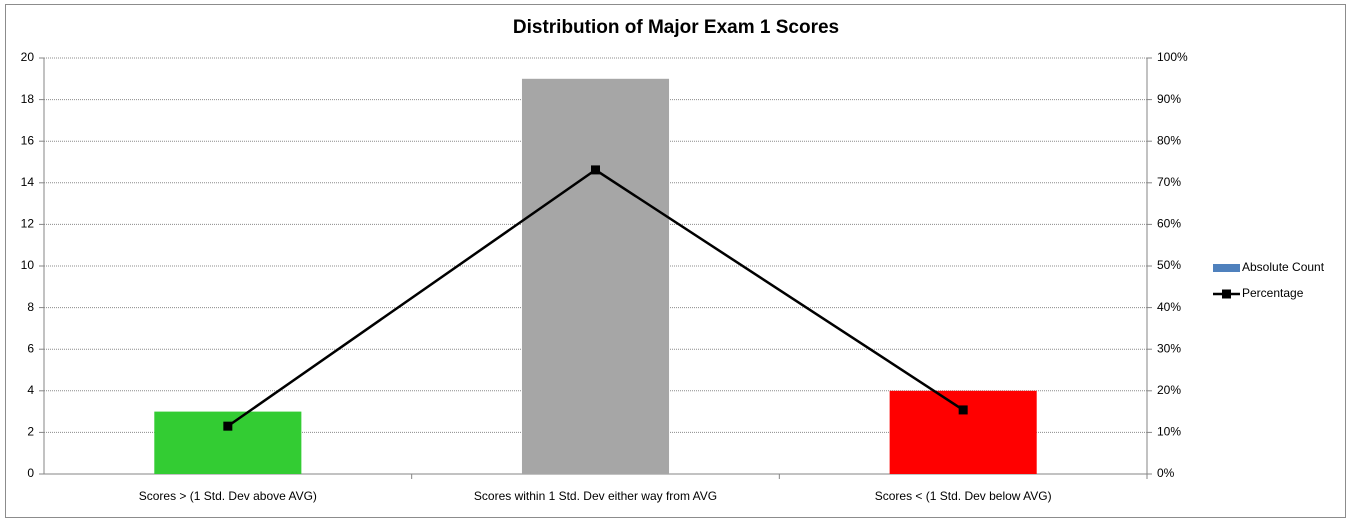 This screenshot has width=1351, height=522. What do you see at coordinates (28, 224) in the screenshot?
I see `y-tick-label: 12` at bounding box center [28, 224].